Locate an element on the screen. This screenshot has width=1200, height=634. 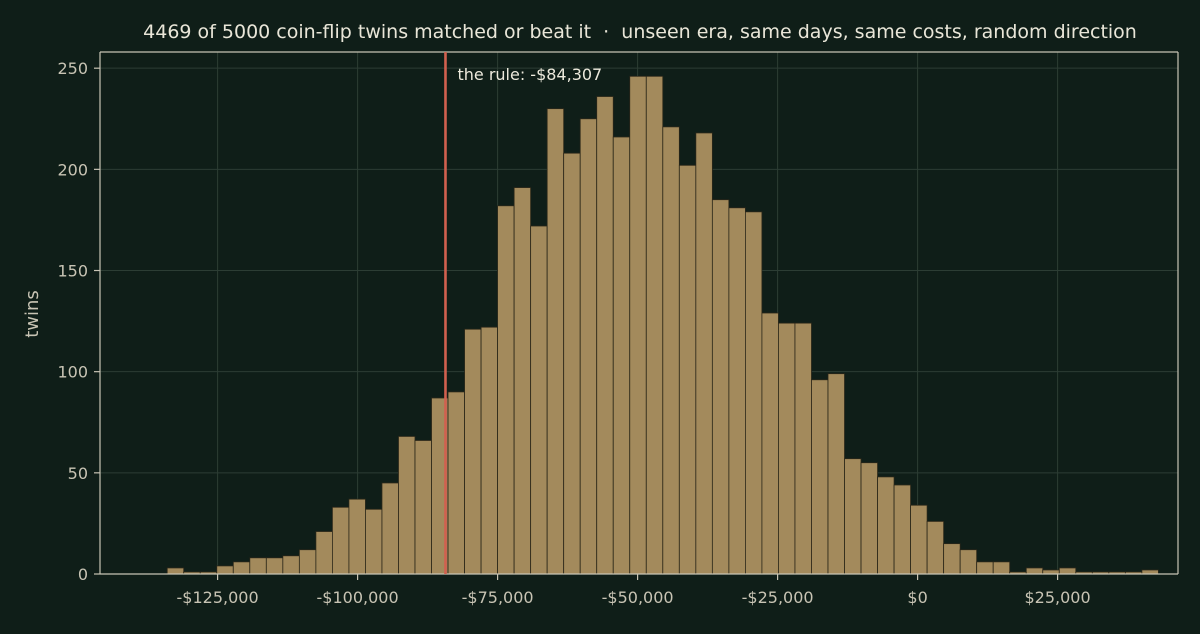
y-tick-label: 250 is located at coordinates (72, 68).